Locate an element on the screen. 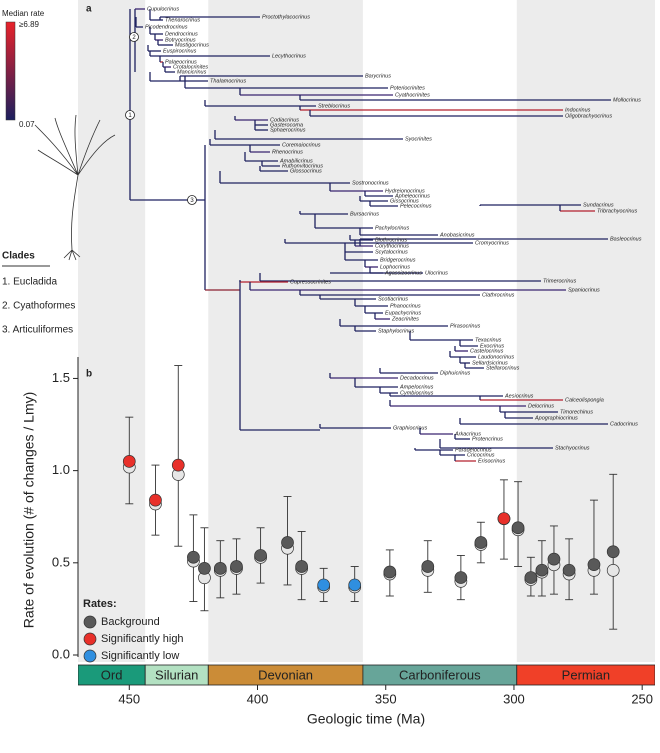 The width and height of the screenshot is (660, 753). taxon-label: Stachyocrinus is located at coordinates (572, 448).